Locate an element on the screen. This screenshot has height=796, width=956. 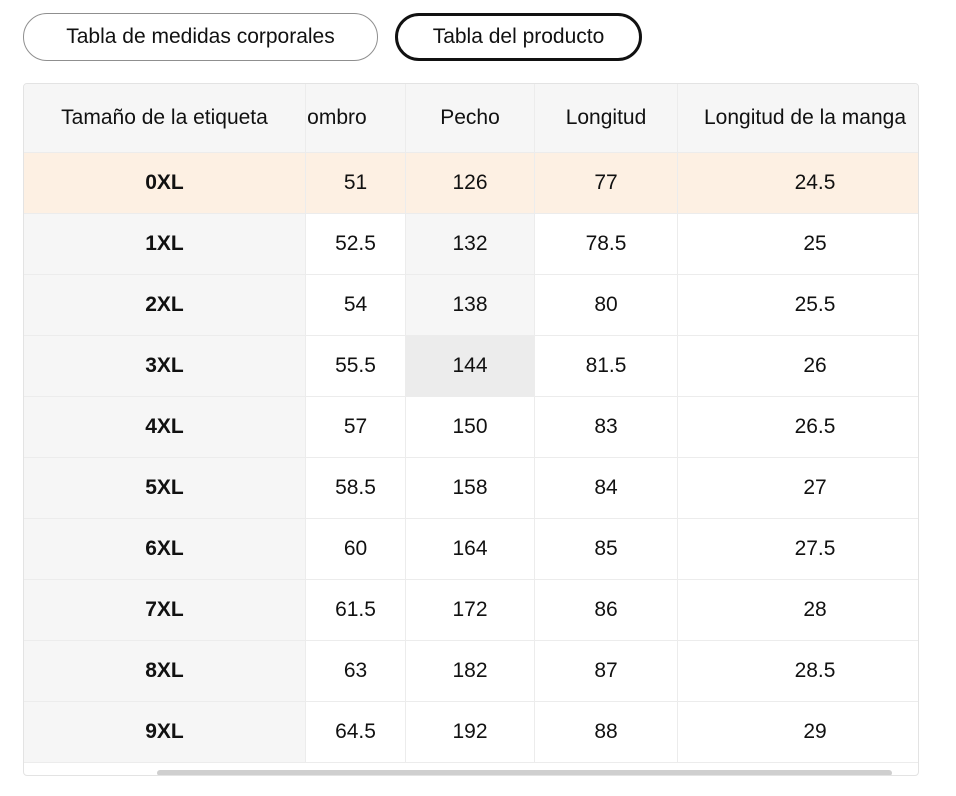
cell-chest: 144 is located at coordinates (470, 366).